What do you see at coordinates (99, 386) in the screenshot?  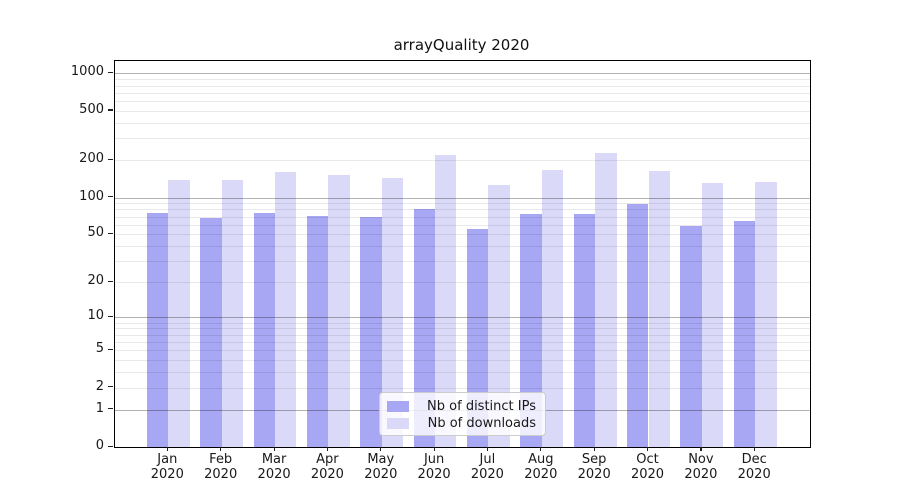 I see `y-tick-label-2: 2` at bounding box center [99, 386].